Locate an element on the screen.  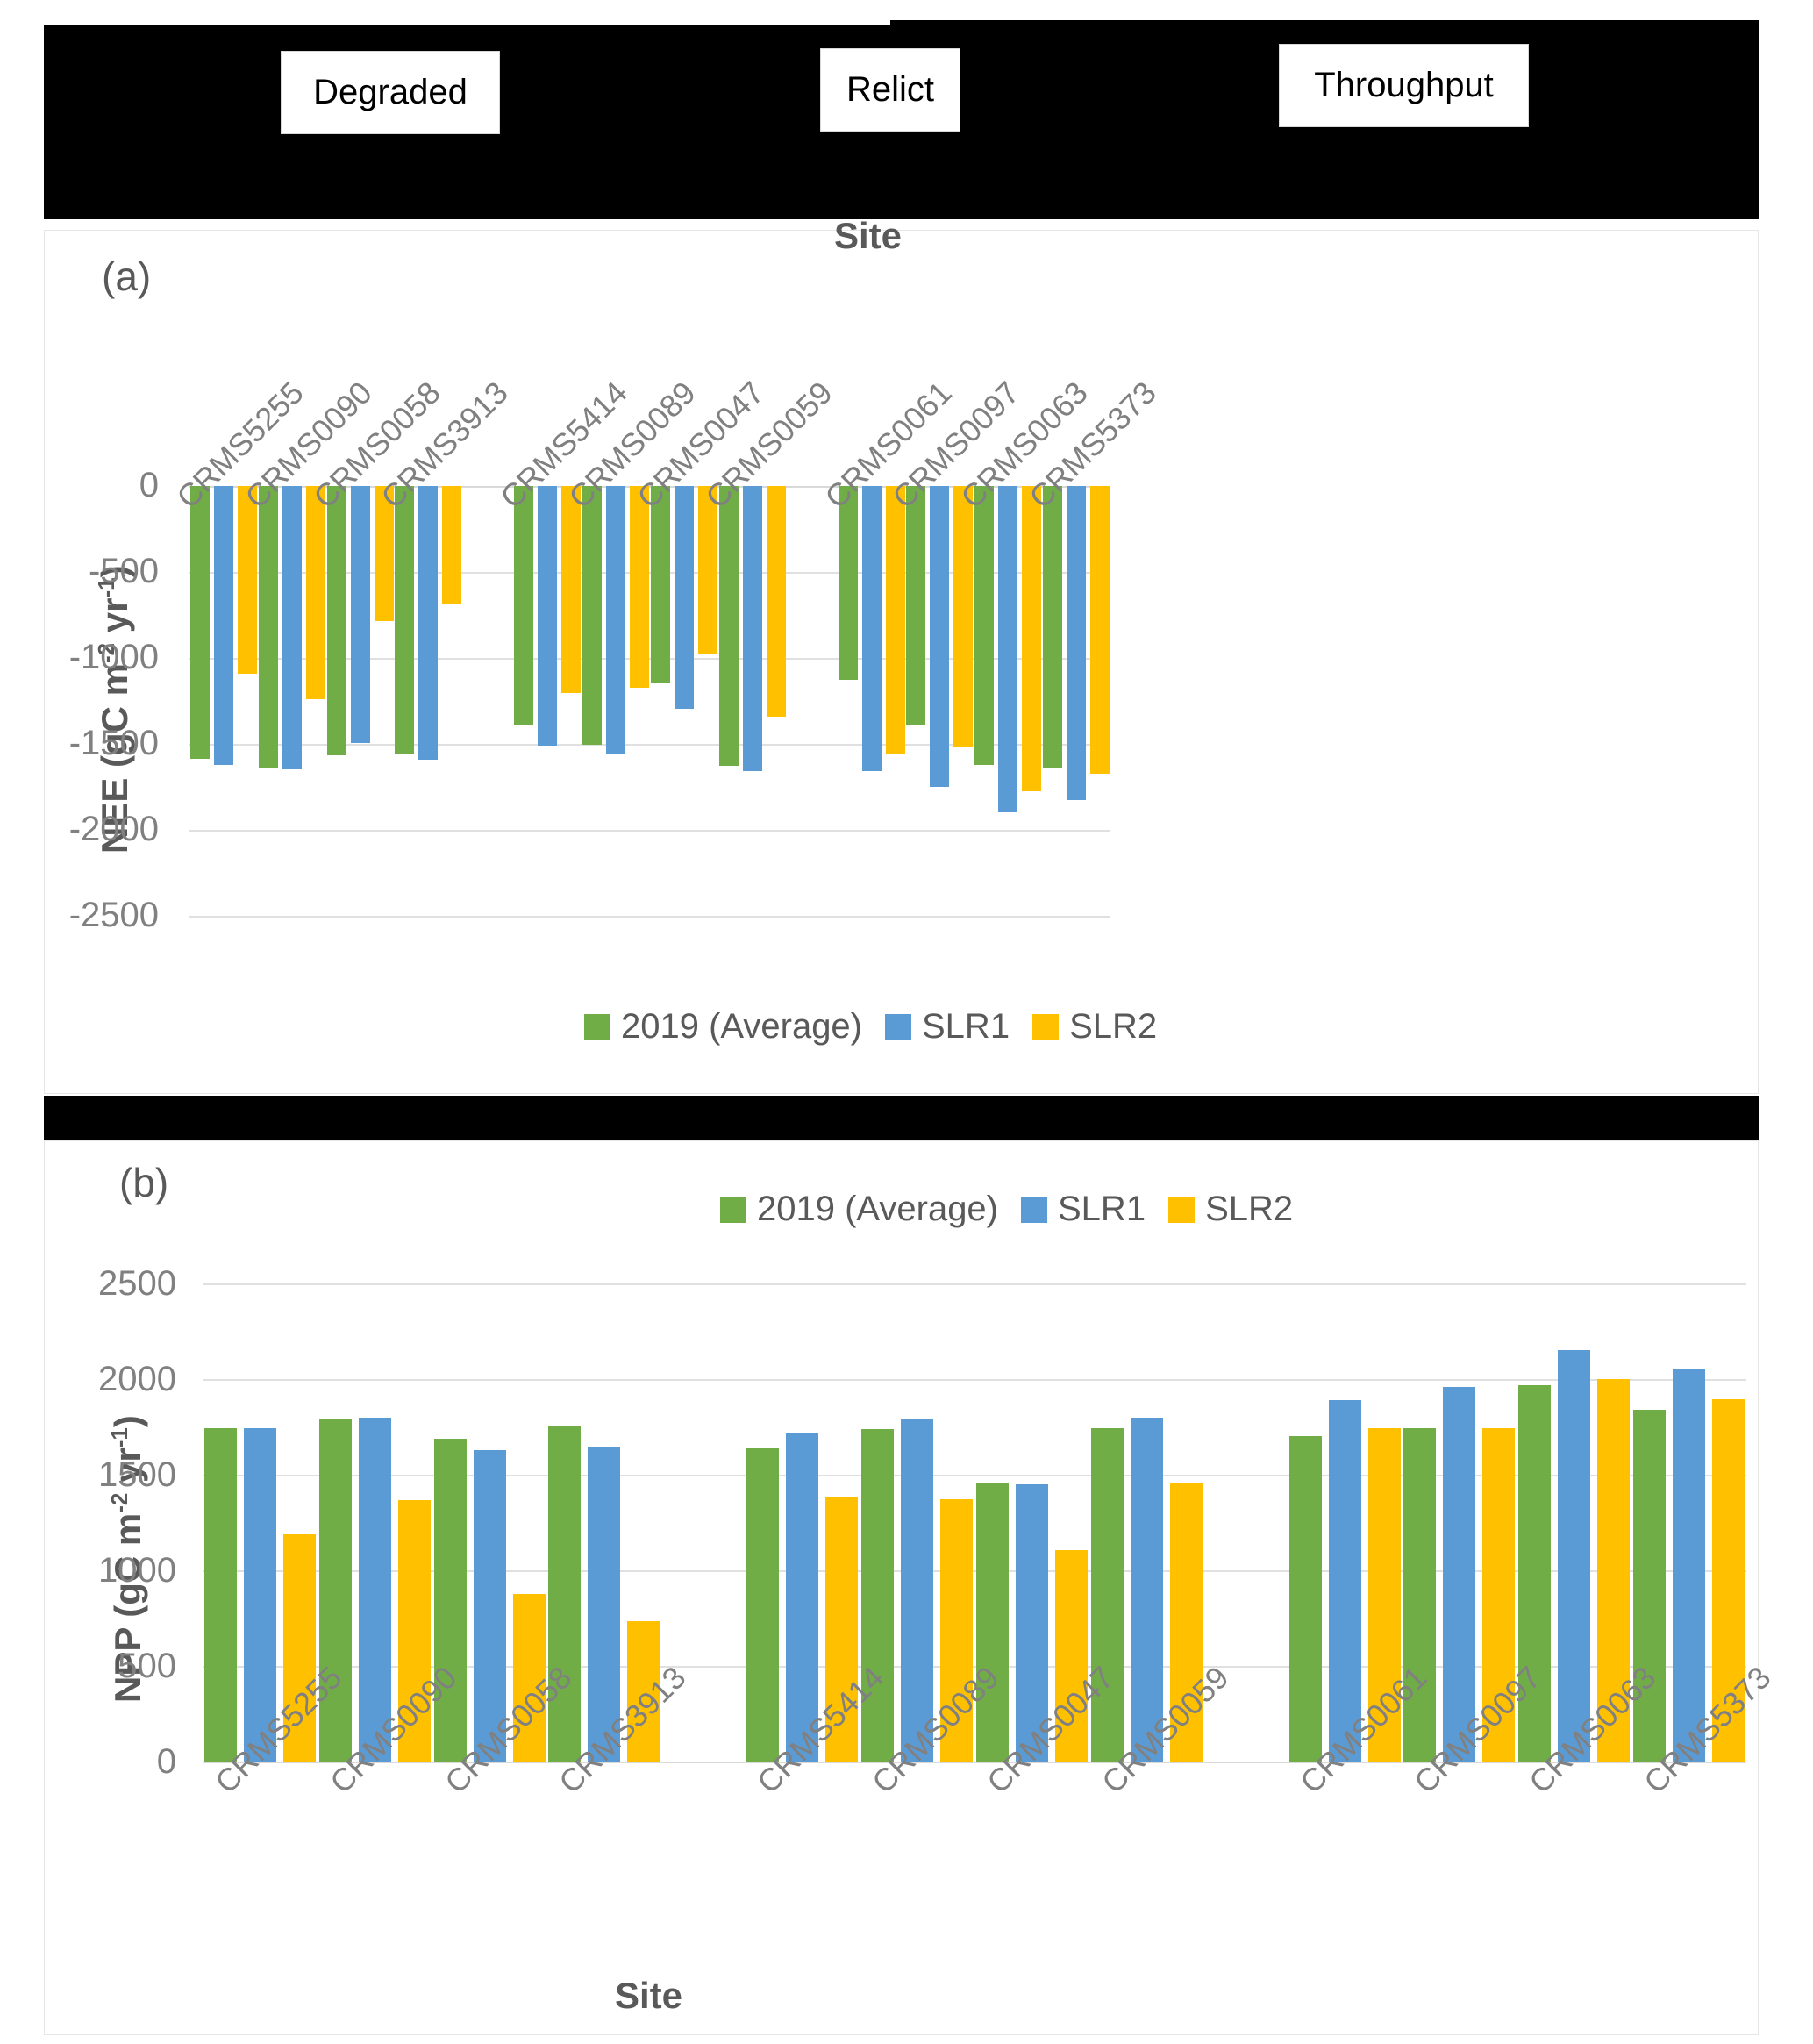
legend-swatch-slr1-icon is located at coordinates (1034, 1209).